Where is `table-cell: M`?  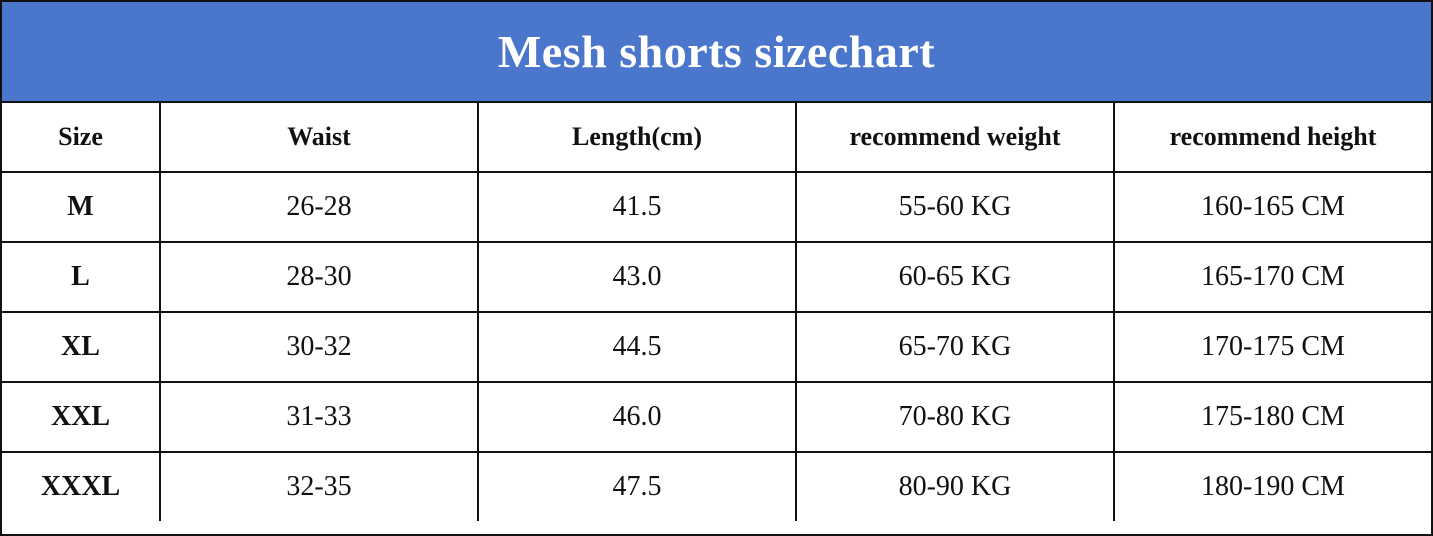 table-cell: M is located at coordinates (81, 207).